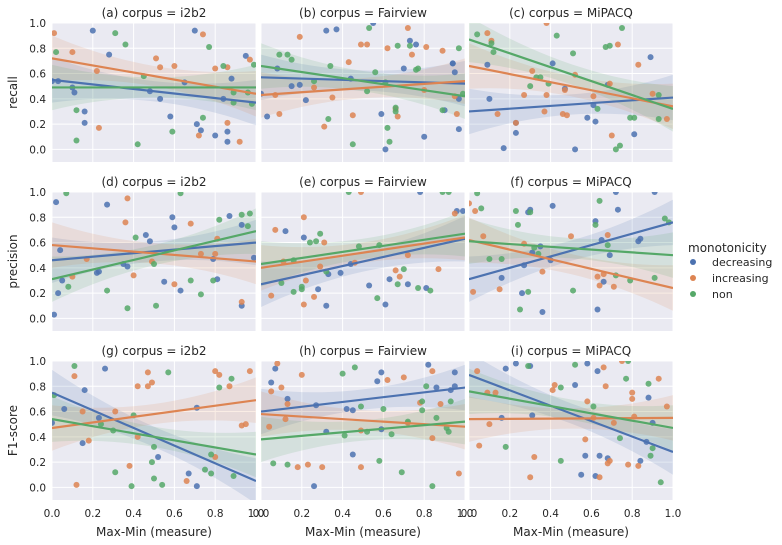 The height and width of the screenshot is (545, 782). Describe the element at coordinates (37, 218) in the screenshot. I see `y-tick-label: 0.8` at that location.